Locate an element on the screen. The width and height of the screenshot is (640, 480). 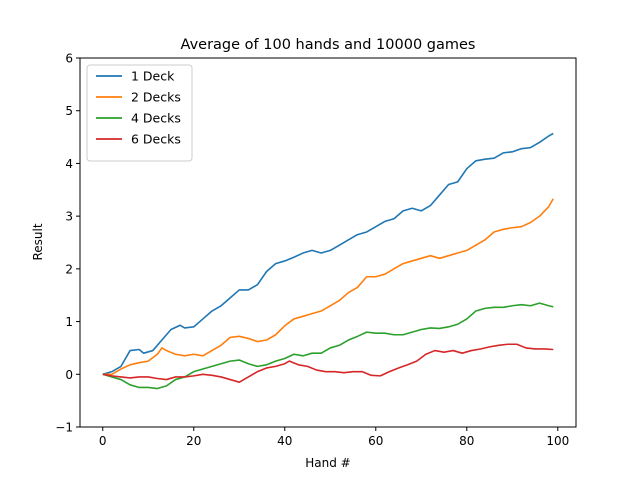
x-tick-label: 100 is located at coordinates (557, 441).